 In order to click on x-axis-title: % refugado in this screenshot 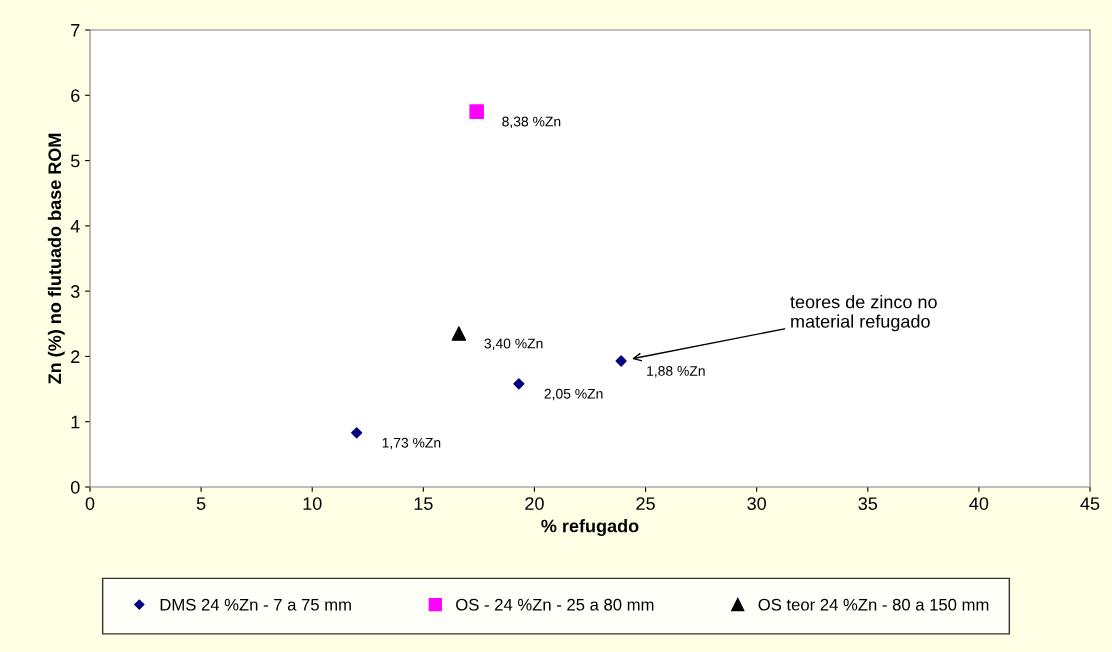, I will do `click(590, 528)`.